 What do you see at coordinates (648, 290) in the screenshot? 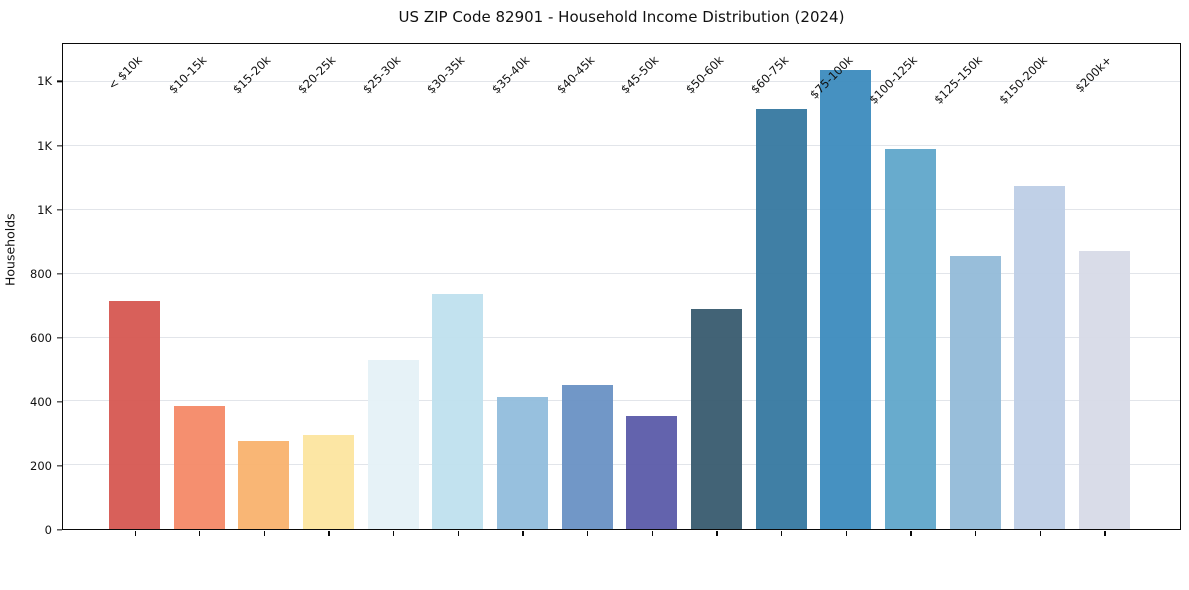
I see `bar-group: $45-50k` at bounding box center [648, 290].